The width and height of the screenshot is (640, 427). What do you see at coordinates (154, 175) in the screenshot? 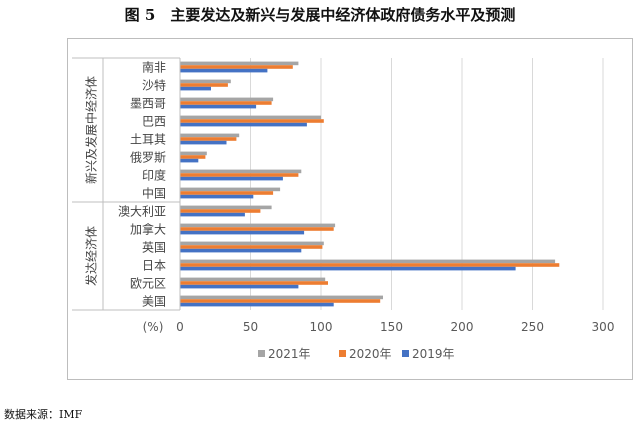
I see `category-label: 印度` at bounding box center [154, 175].